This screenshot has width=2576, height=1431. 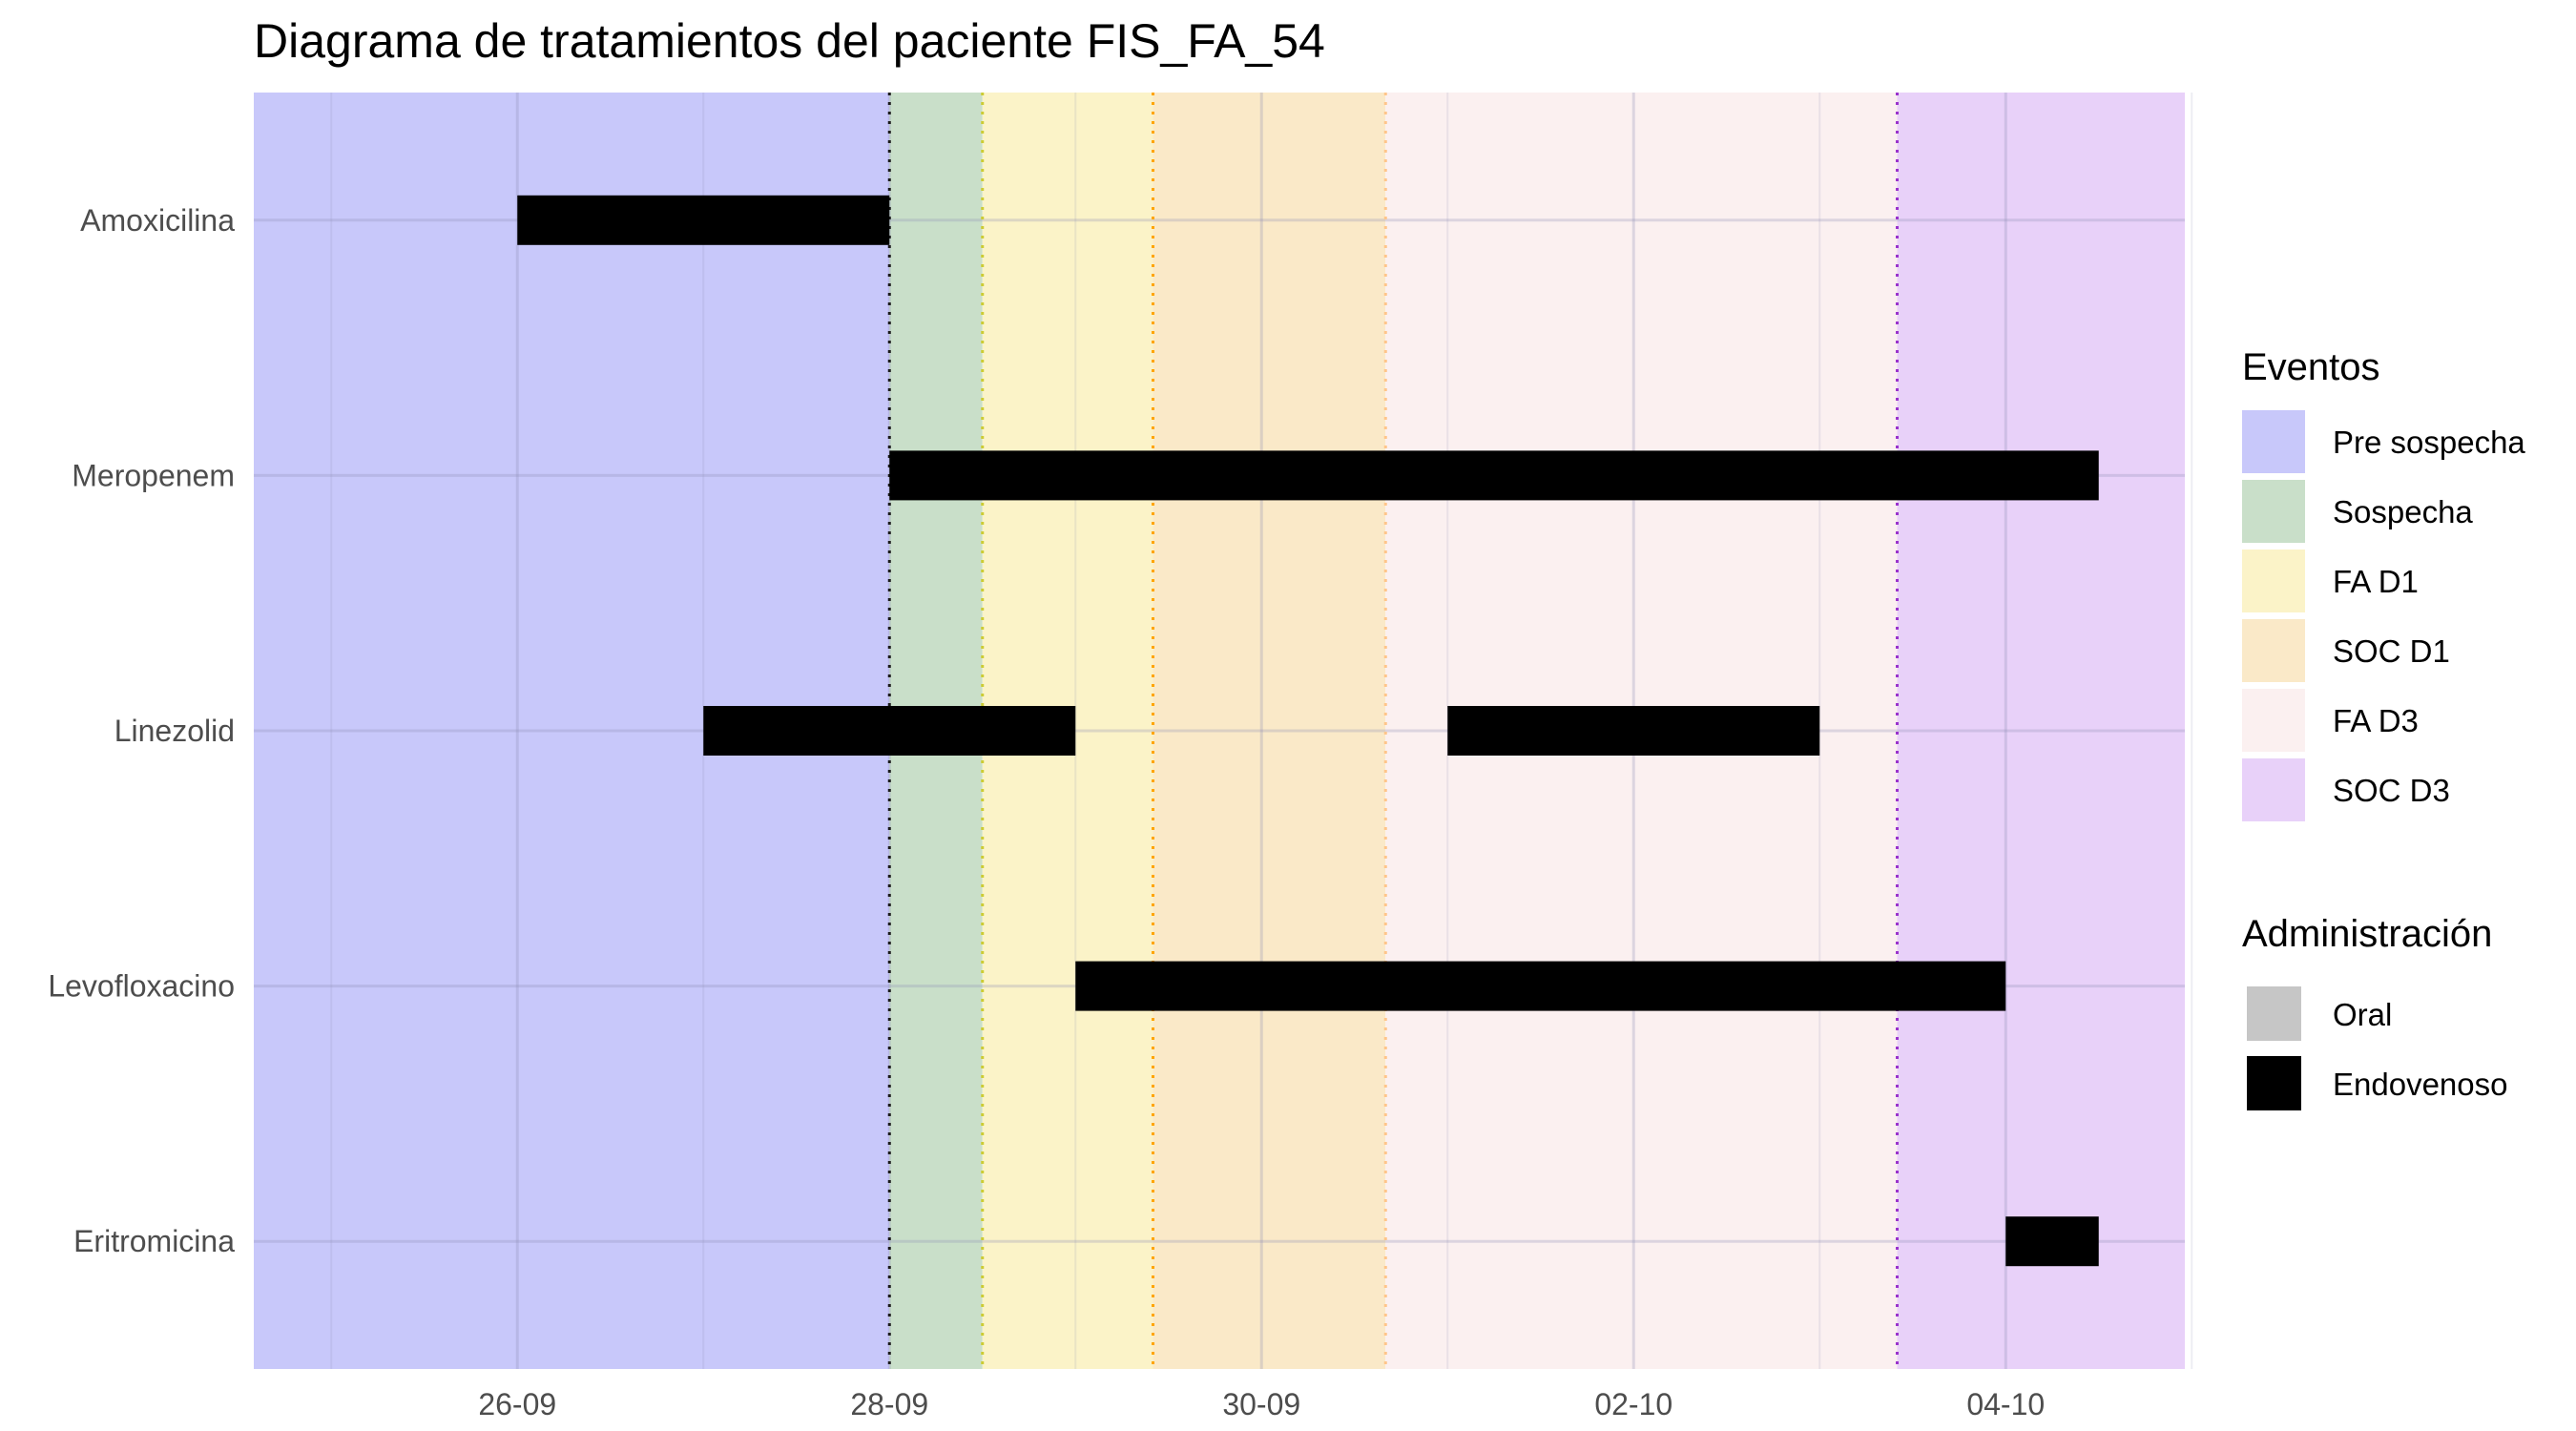 What do you see at coordinates (1261, 1404) in the screenshot?
I see `x-tick-label: 30-09` at bounding box center [1261, 1404].